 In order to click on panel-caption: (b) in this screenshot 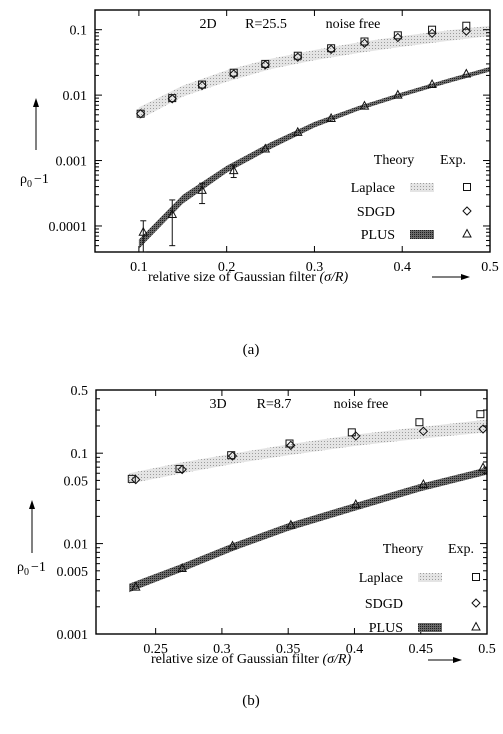, I will do `click(251, 701)`.